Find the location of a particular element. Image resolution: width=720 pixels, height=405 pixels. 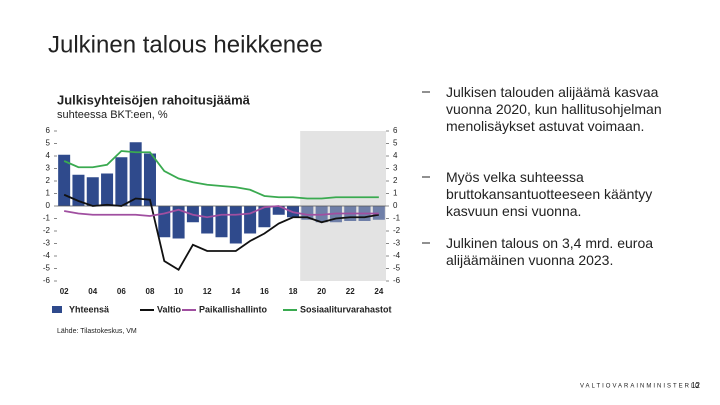

y-tick-label: -3 is located at coordinates (47, 243).